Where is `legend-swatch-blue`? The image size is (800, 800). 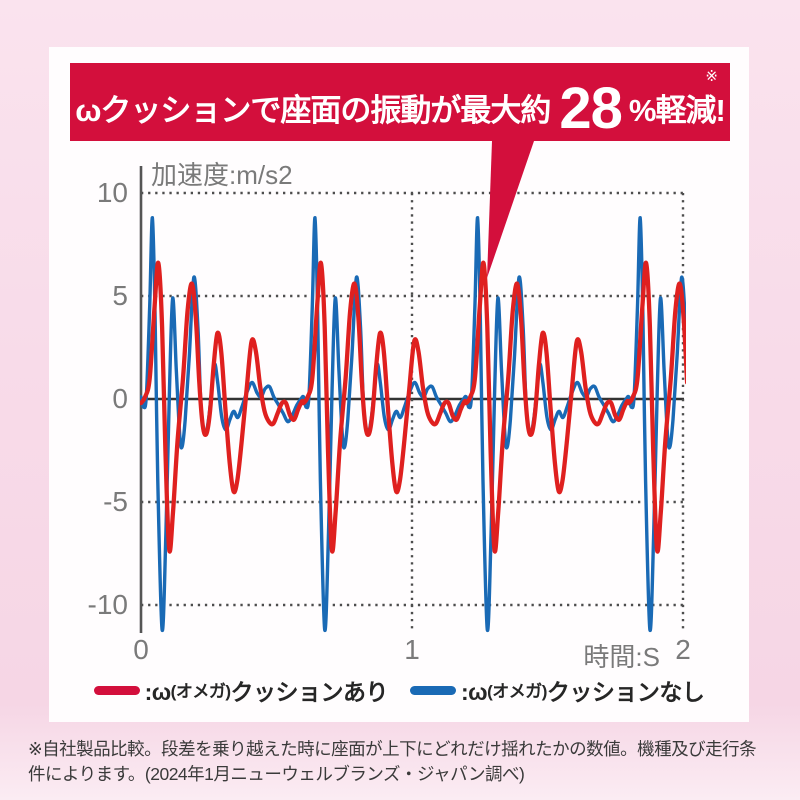
legend-swatch-blue is located at coordinates (433, 690).